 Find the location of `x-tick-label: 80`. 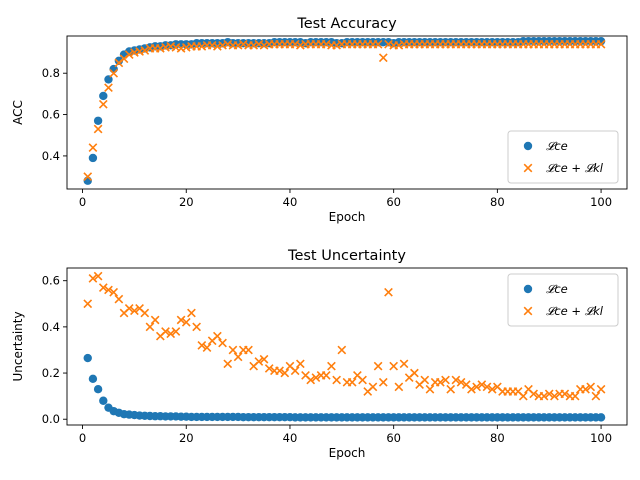

x-tick-label: 80 is located at coordinates (497, 438).